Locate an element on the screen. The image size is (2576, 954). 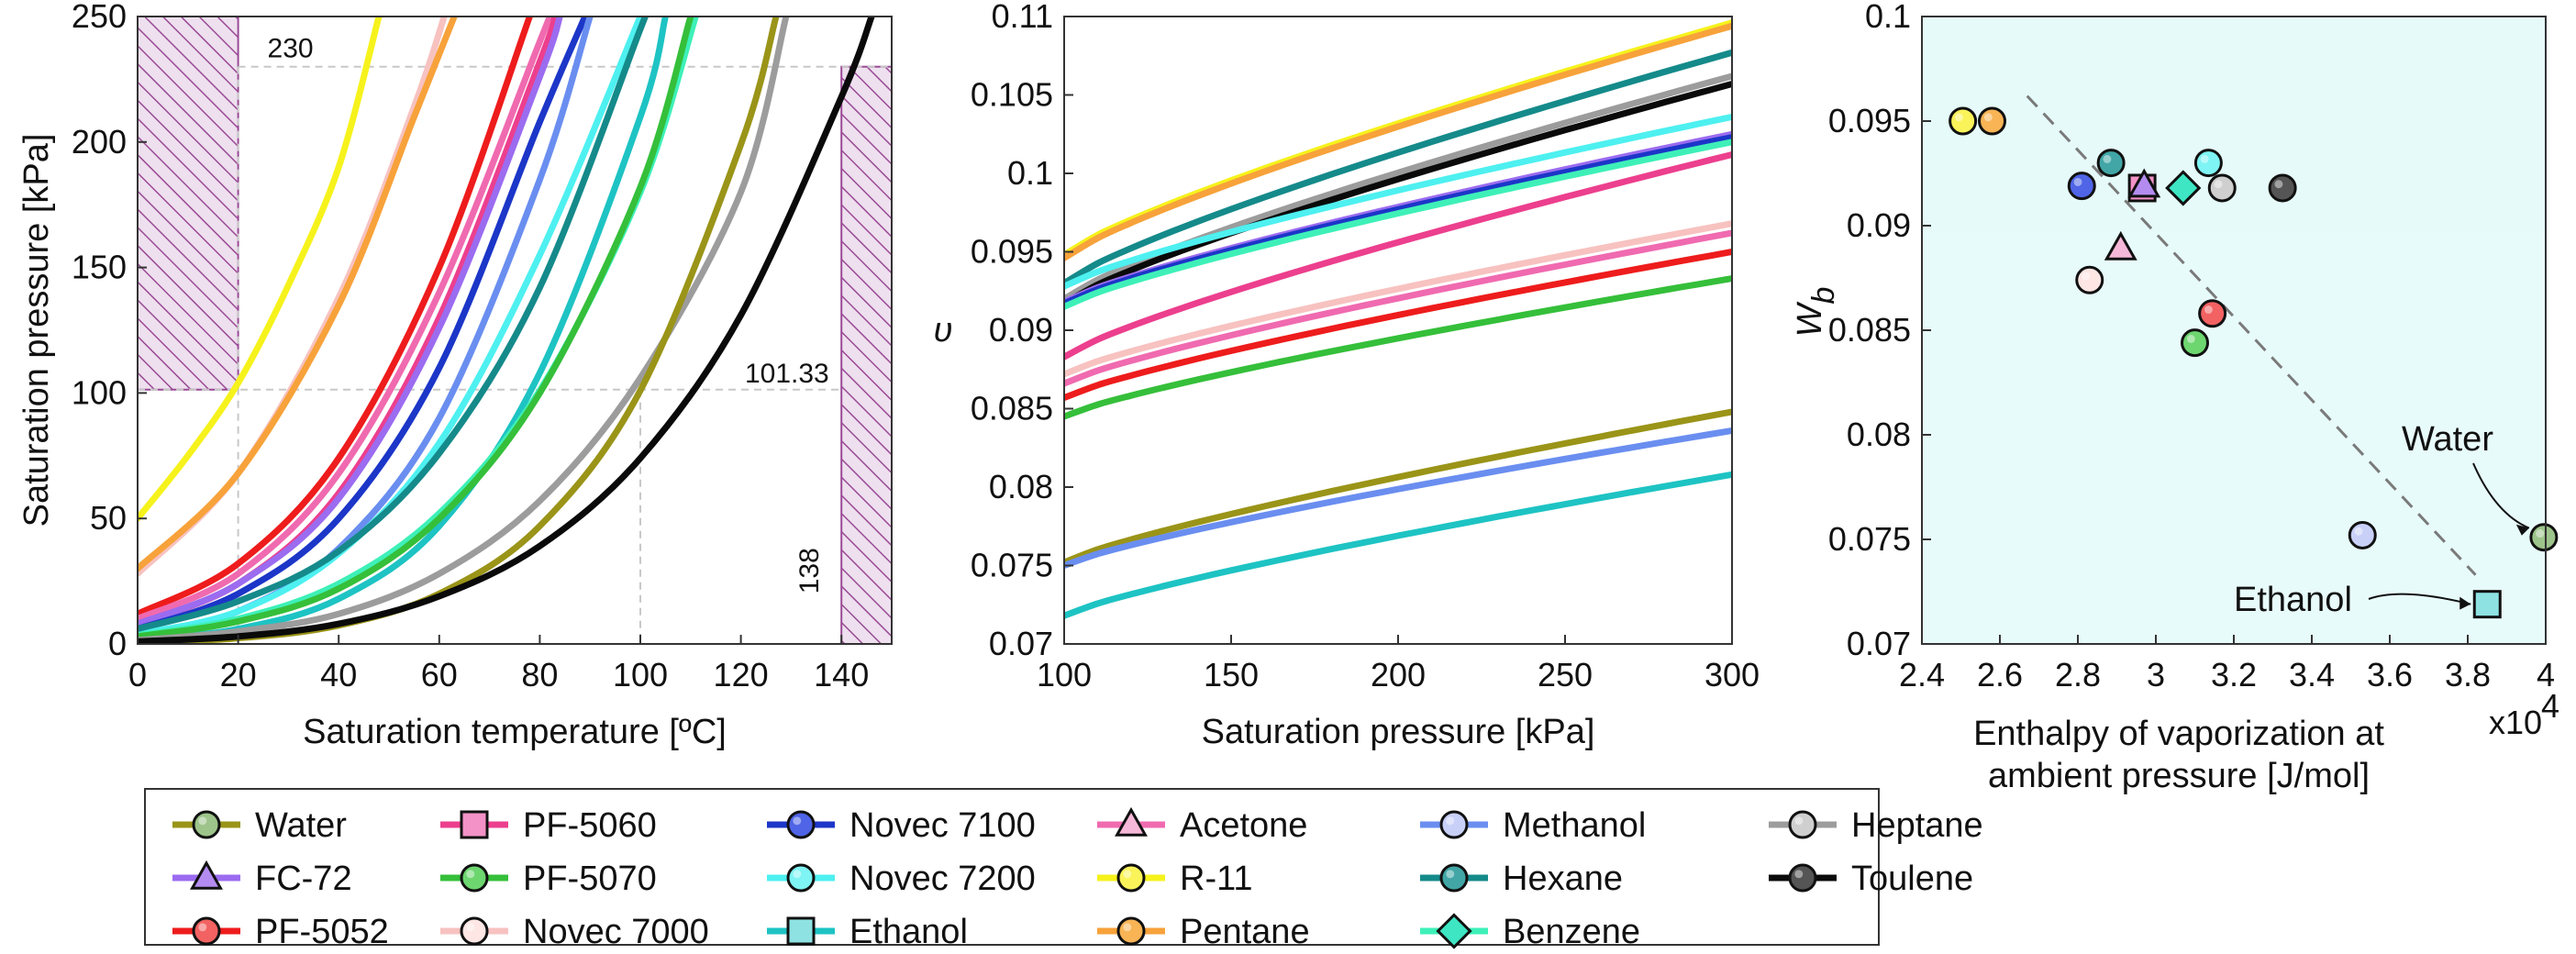
x-tick-label-1: 20 is located at coordinates (238, 674).